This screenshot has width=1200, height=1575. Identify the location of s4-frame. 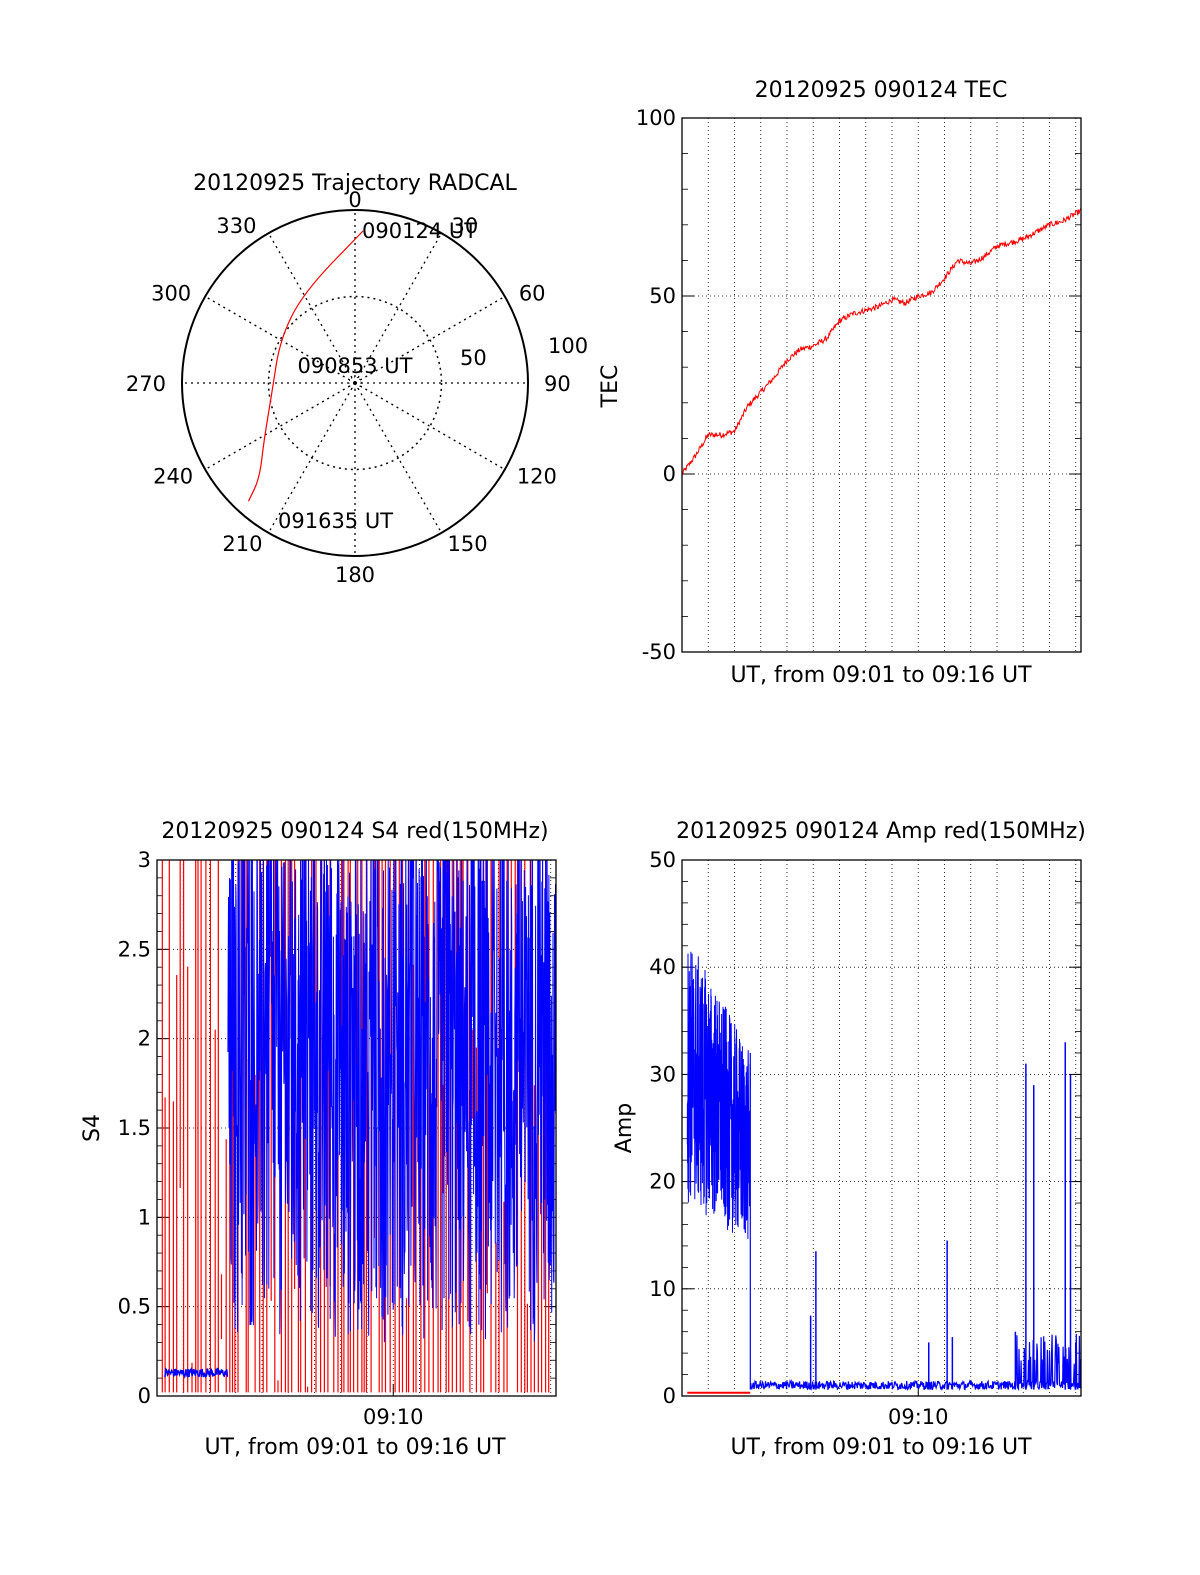
(356, 1128).